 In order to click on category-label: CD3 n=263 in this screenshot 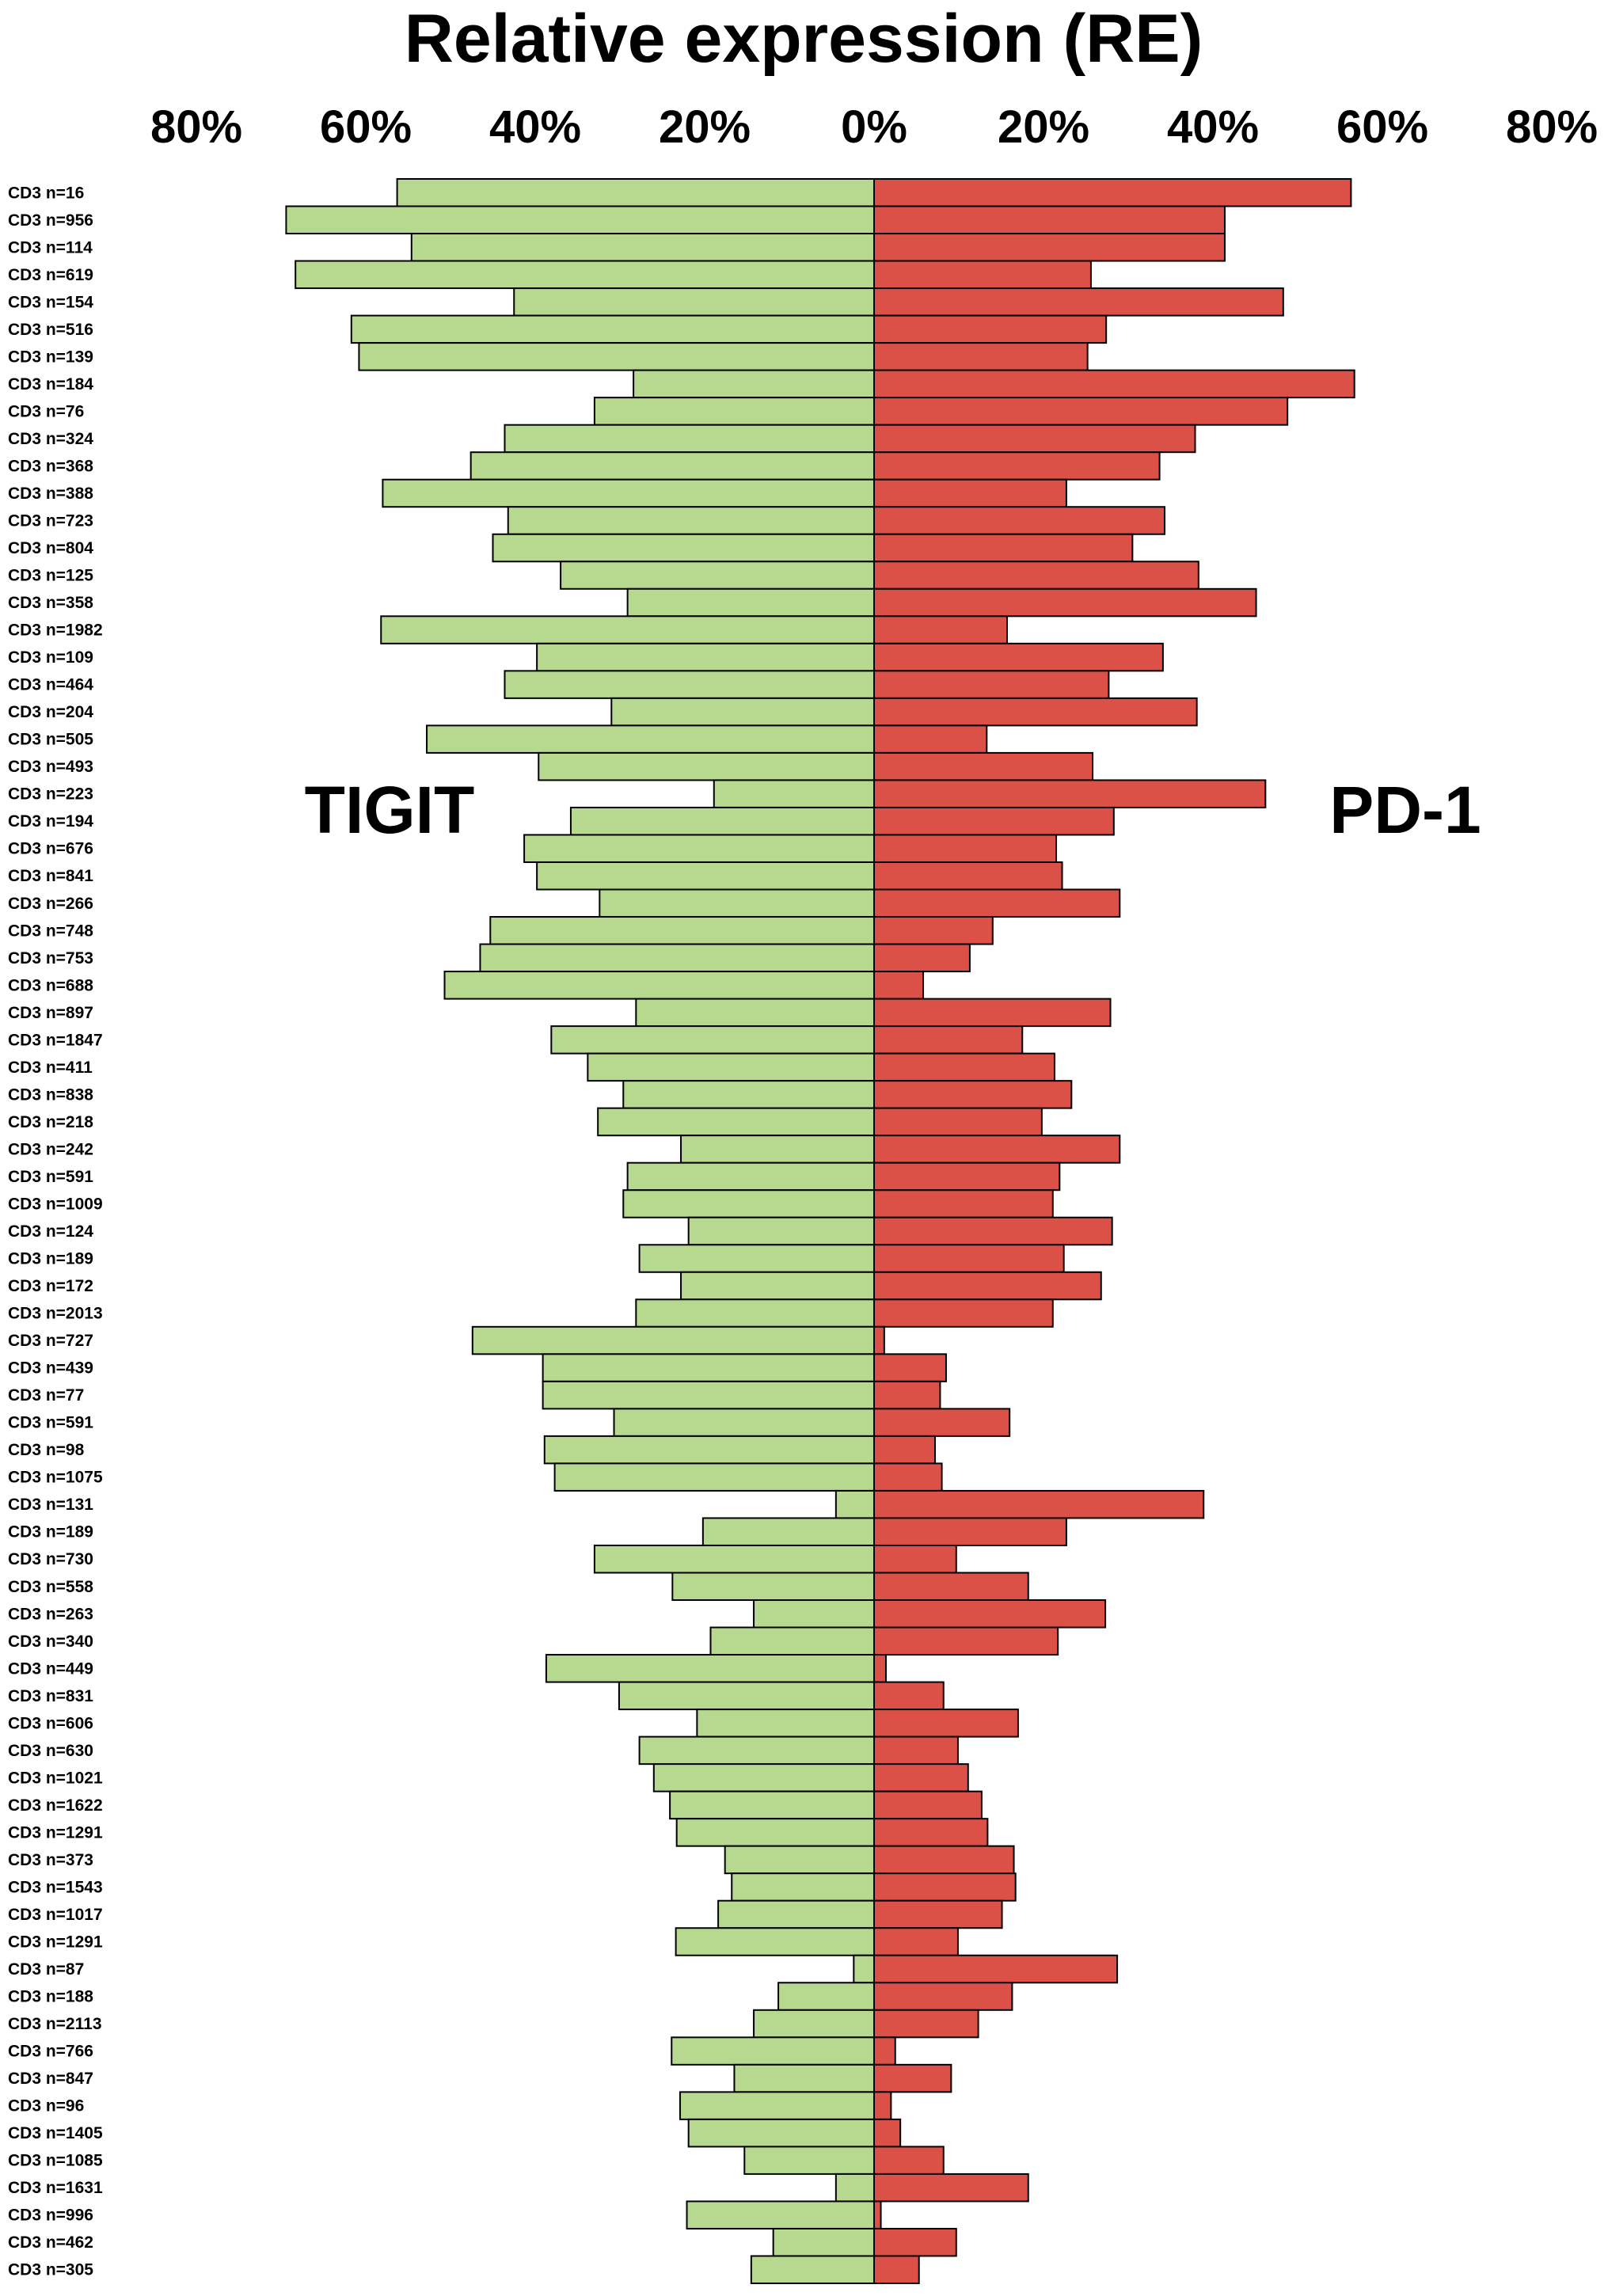, I will do `click(50, 1614)`.